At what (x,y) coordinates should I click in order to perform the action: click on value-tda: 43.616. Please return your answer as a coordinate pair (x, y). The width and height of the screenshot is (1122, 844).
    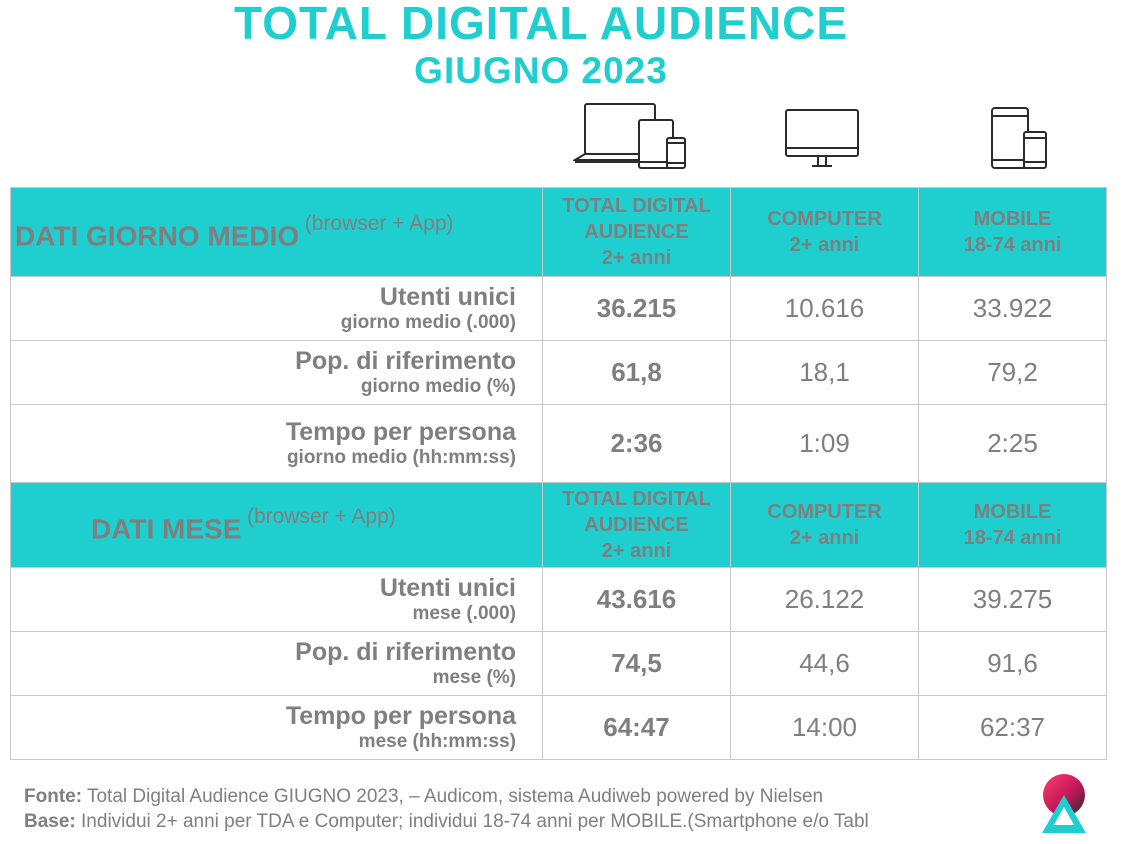
    Looking at the image, I should click on (636, 599).